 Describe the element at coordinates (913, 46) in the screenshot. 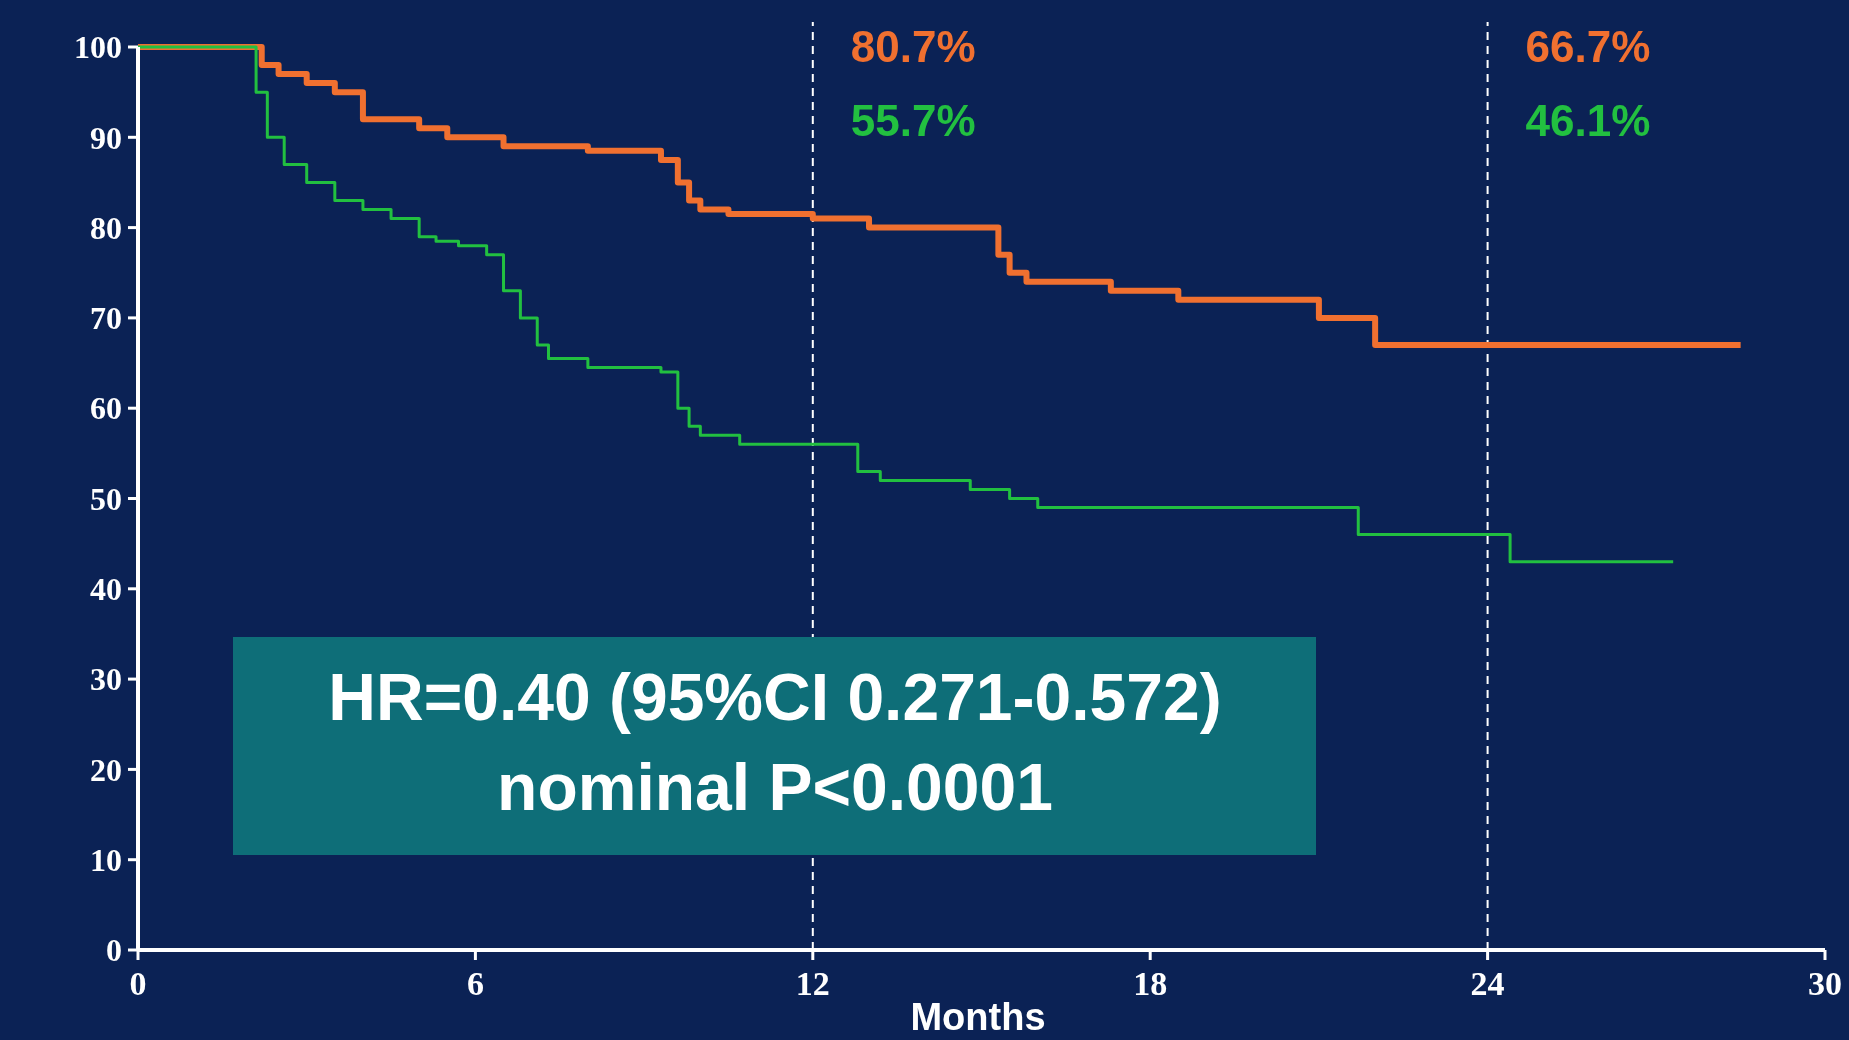

I see `annotation: 80.7%` at that location.